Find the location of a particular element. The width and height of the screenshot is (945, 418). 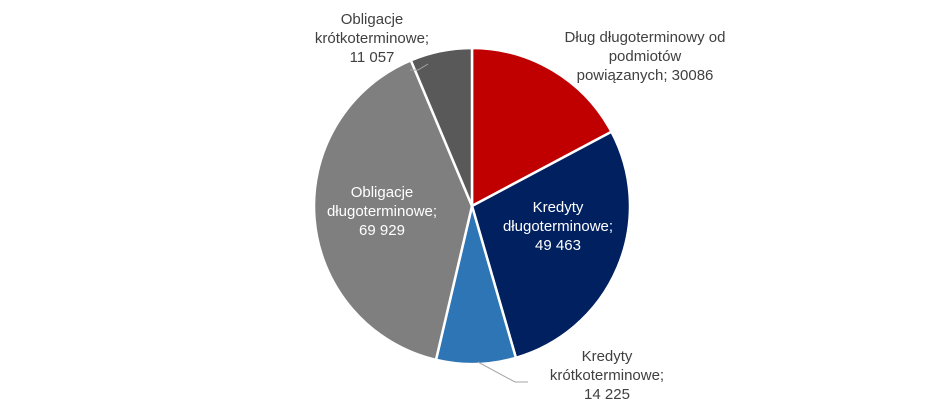

slice-label-kredyty-dlugoterminowe: Kredyty długoterminowe; 49 463 is located at coordinates (558, 226).